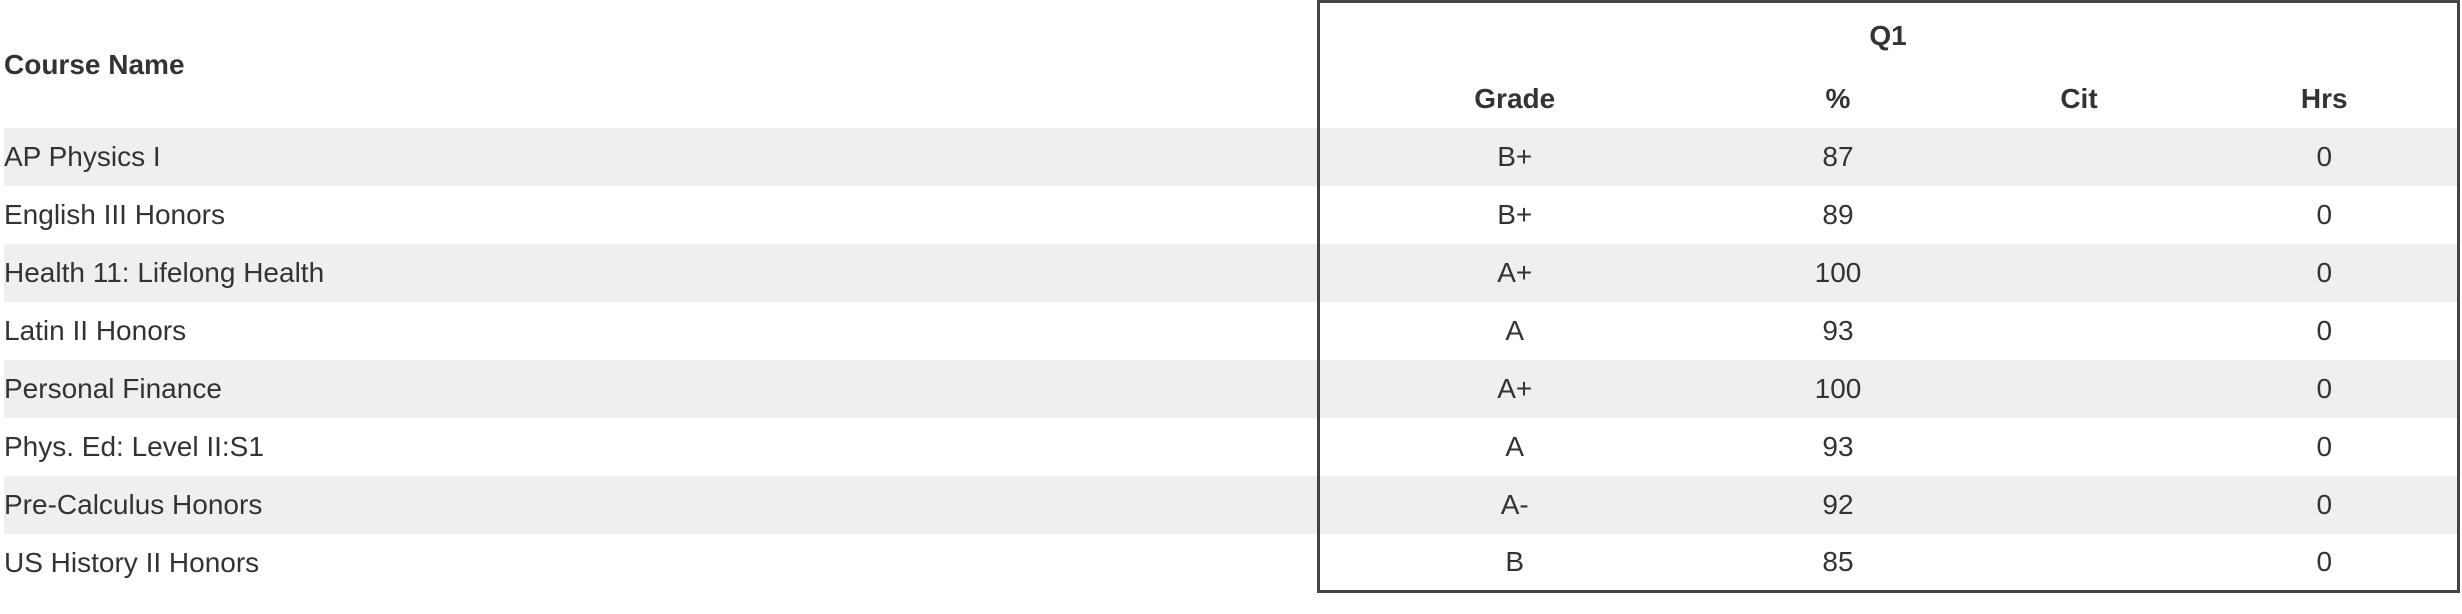  What do you see at coordinates (2326, 98) in the screenshot?
I see `hours-column-header: Hrs` at bounding box center [2326, 98].